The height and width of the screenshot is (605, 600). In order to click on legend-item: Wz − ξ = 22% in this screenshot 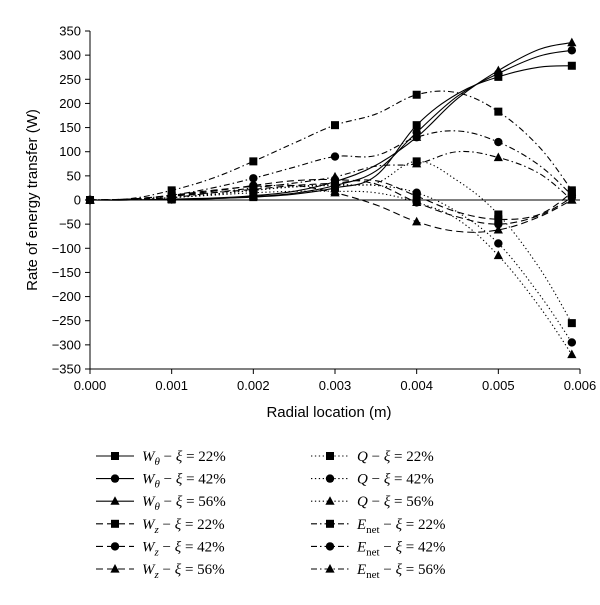, I will do `click(160, 526)`.